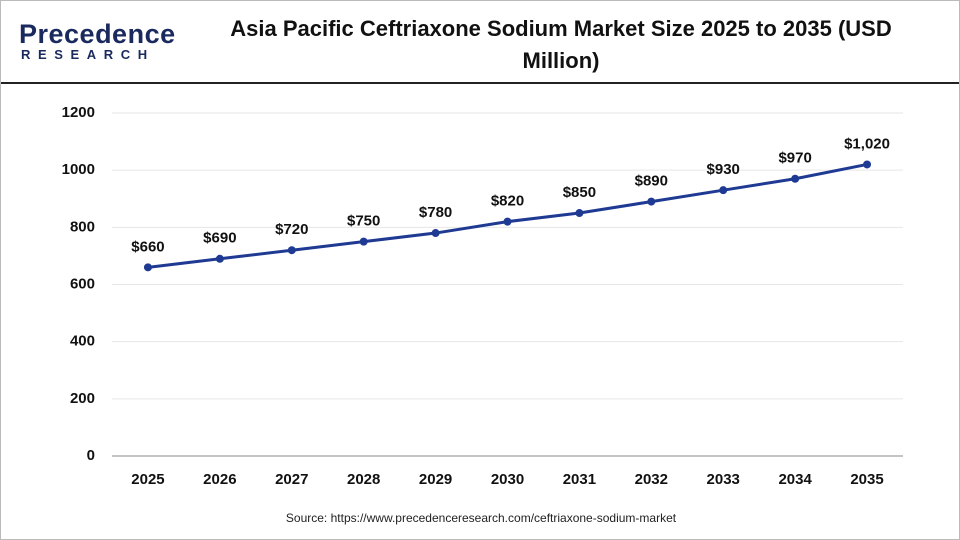  What do you see at coordinates (579, 192) in the screenshot?
I see `value-label: $850` at bounding box center [579, 192].